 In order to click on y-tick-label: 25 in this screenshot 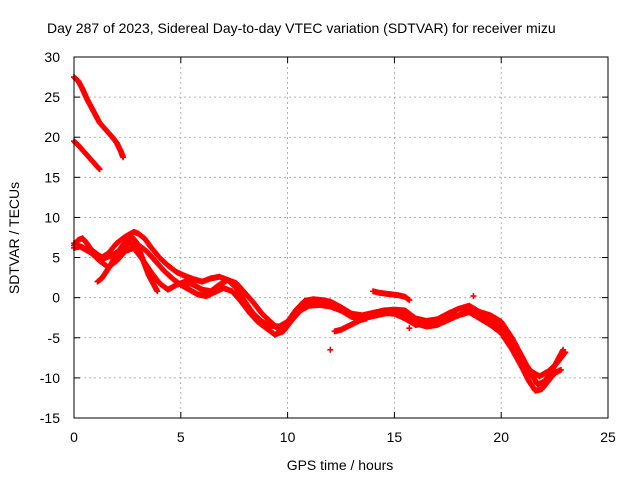, I will do `click(52, 97)`.